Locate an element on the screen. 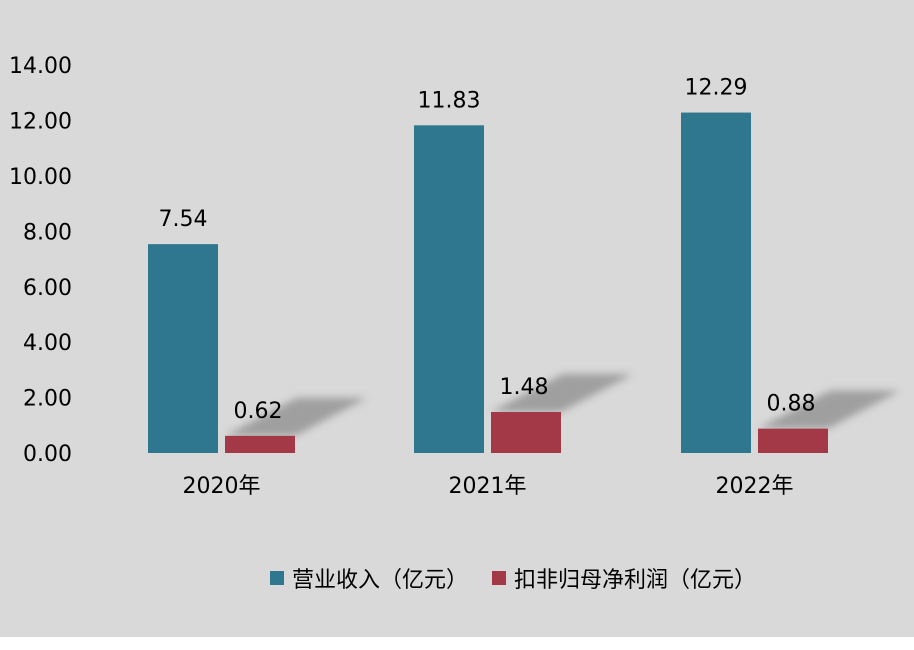 This screenshot has width=914, height=650. data-label: 7.54 is located at coordinates (183, 219).